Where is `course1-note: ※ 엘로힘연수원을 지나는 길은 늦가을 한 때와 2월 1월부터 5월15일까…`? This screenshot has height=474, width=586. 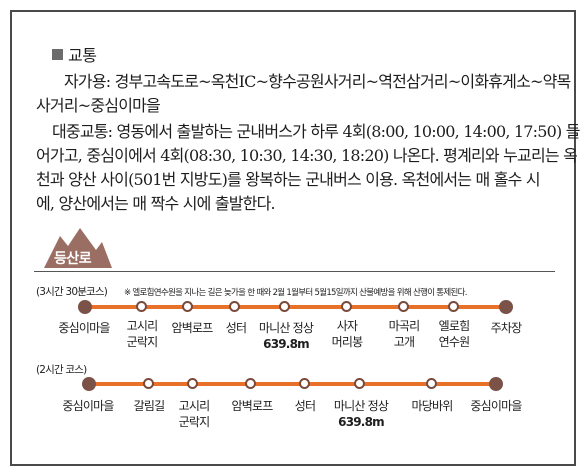
course1-note: ※ 엘로힘연수원을 지나는 길은 늦가을 한 때와 2월 1월부터 5월15일까… is located at coordinates (295, 293).